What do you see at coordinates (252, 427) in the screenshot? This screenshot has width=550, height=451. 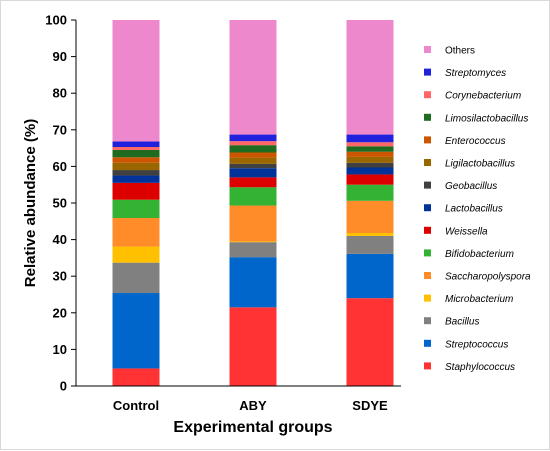 I see `x-axis-title: Experimental groups` at bounding box center [252, 427].